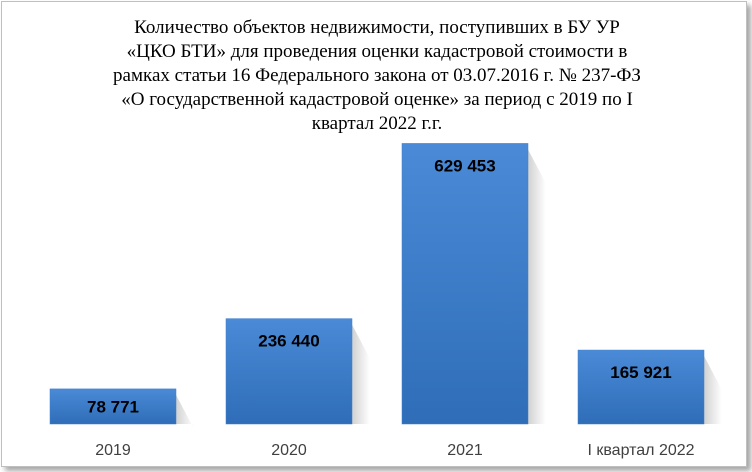  Describe the element at coordinates (465, 450) in the screenshot. I see `x-tick-label: 2021` at that location.